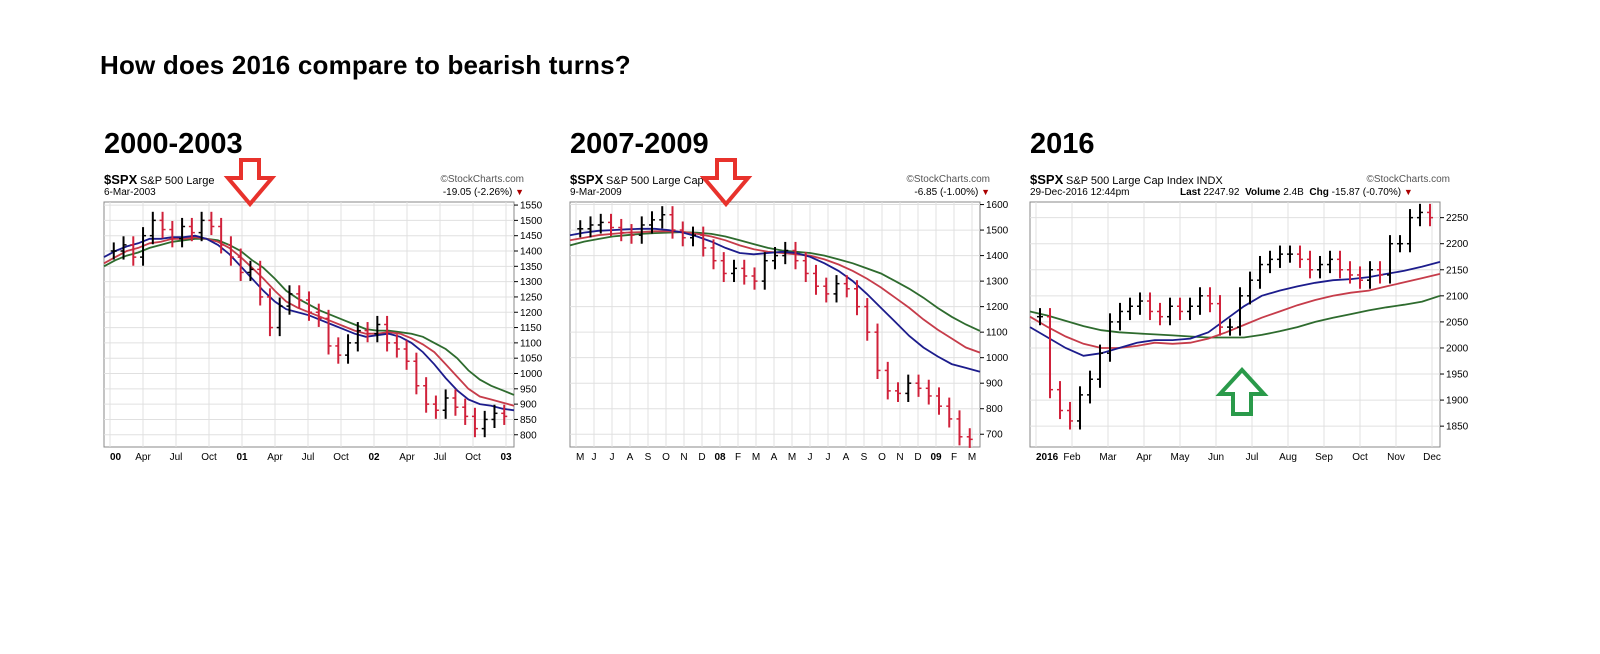 This screenshot has width=1600, height=654. Describe the element at coordinates (997, 358) in the screenshot. I see `y-tick-label: 1000` at that location.